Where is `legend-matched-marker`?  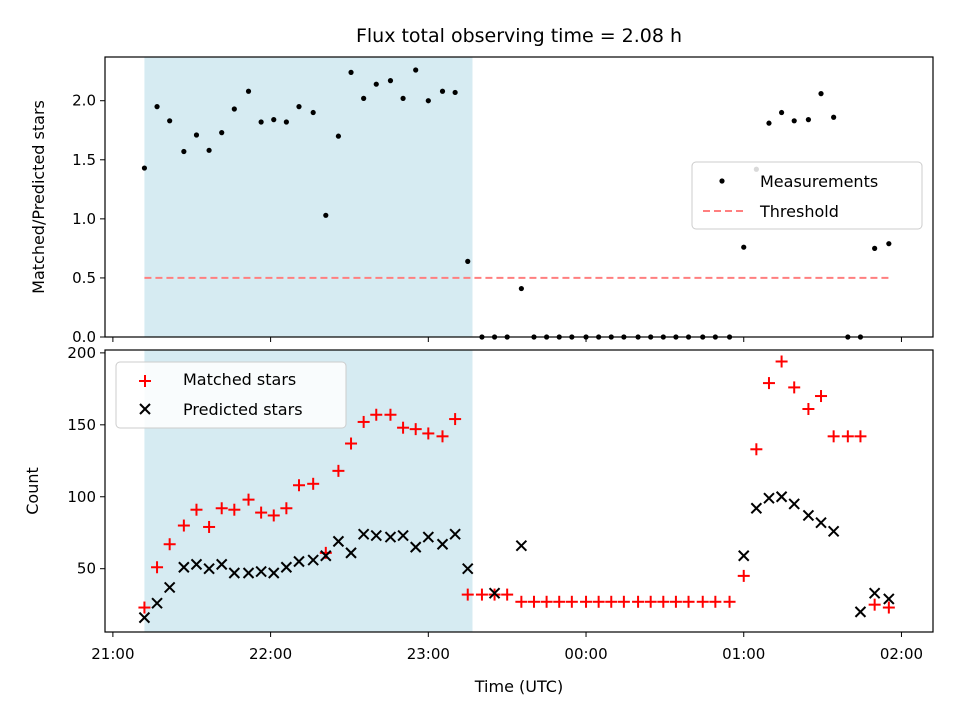
legend-matched-marker is located at coordinates (145, 381).